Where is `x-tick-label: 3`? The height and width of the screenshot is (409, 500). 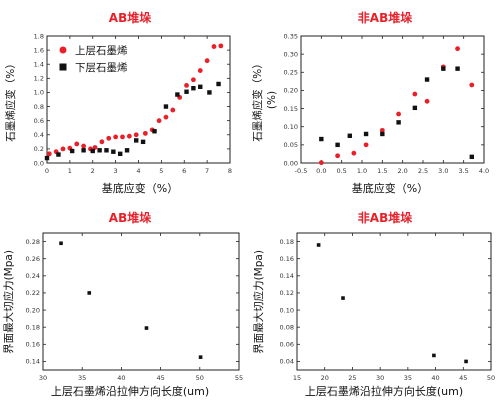 x-tick-label: 3 is located at coordinates (116, 171).